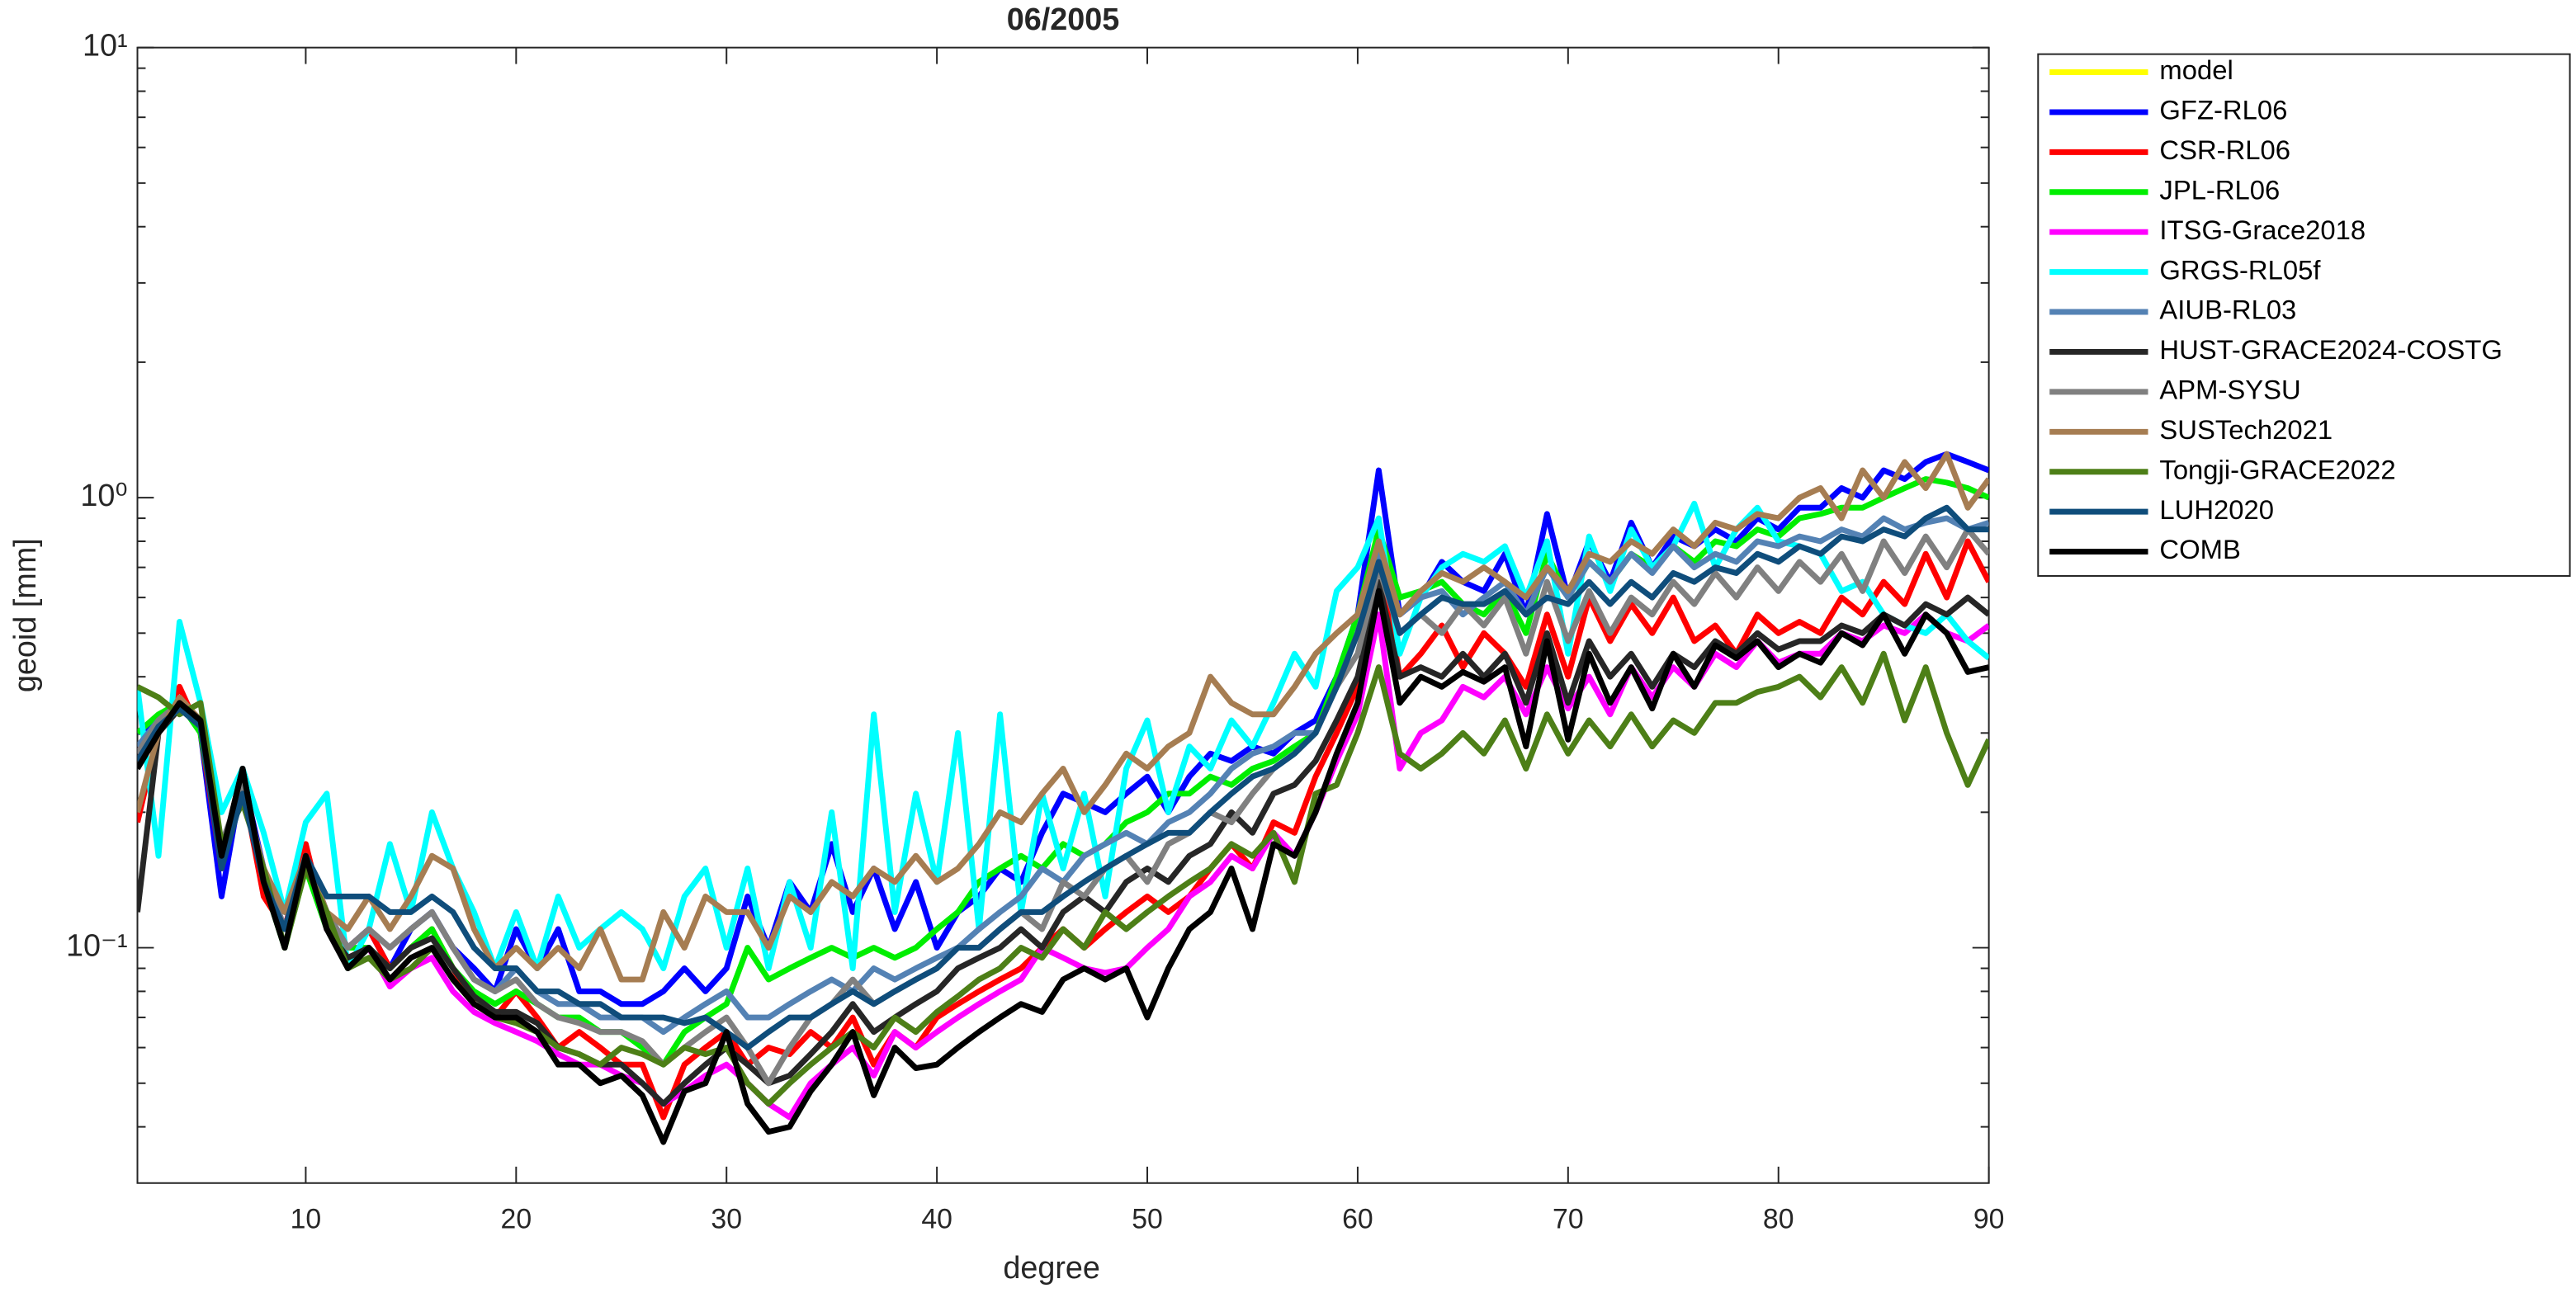 The width and height of the screenshot is (2576, 1293). Describe the element at coordinates (25, 615) in the screenshot. I see `y-axis-label: geoid [mm]` at that location.